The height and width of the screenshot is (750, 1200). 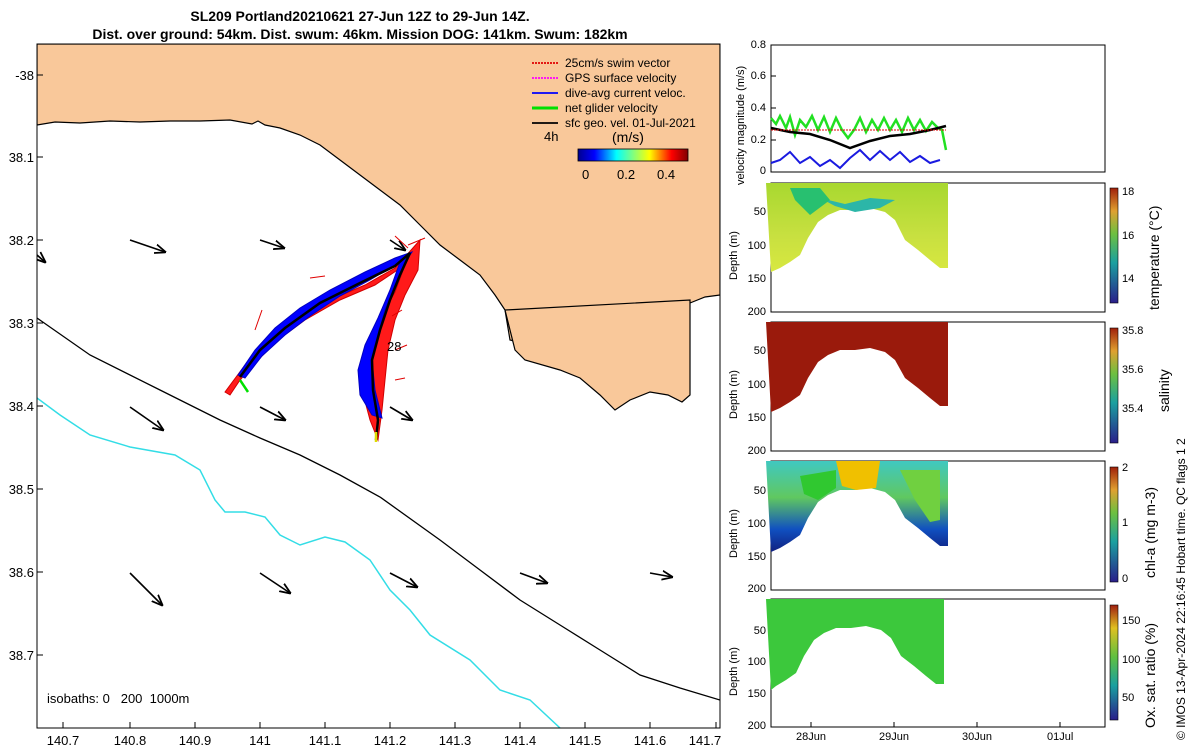 What do you see at coordinates (1154, 257) in the screenshot?
I see `temperature-cbar-label: temperature (°C)` at bounding box center [1154, 257].